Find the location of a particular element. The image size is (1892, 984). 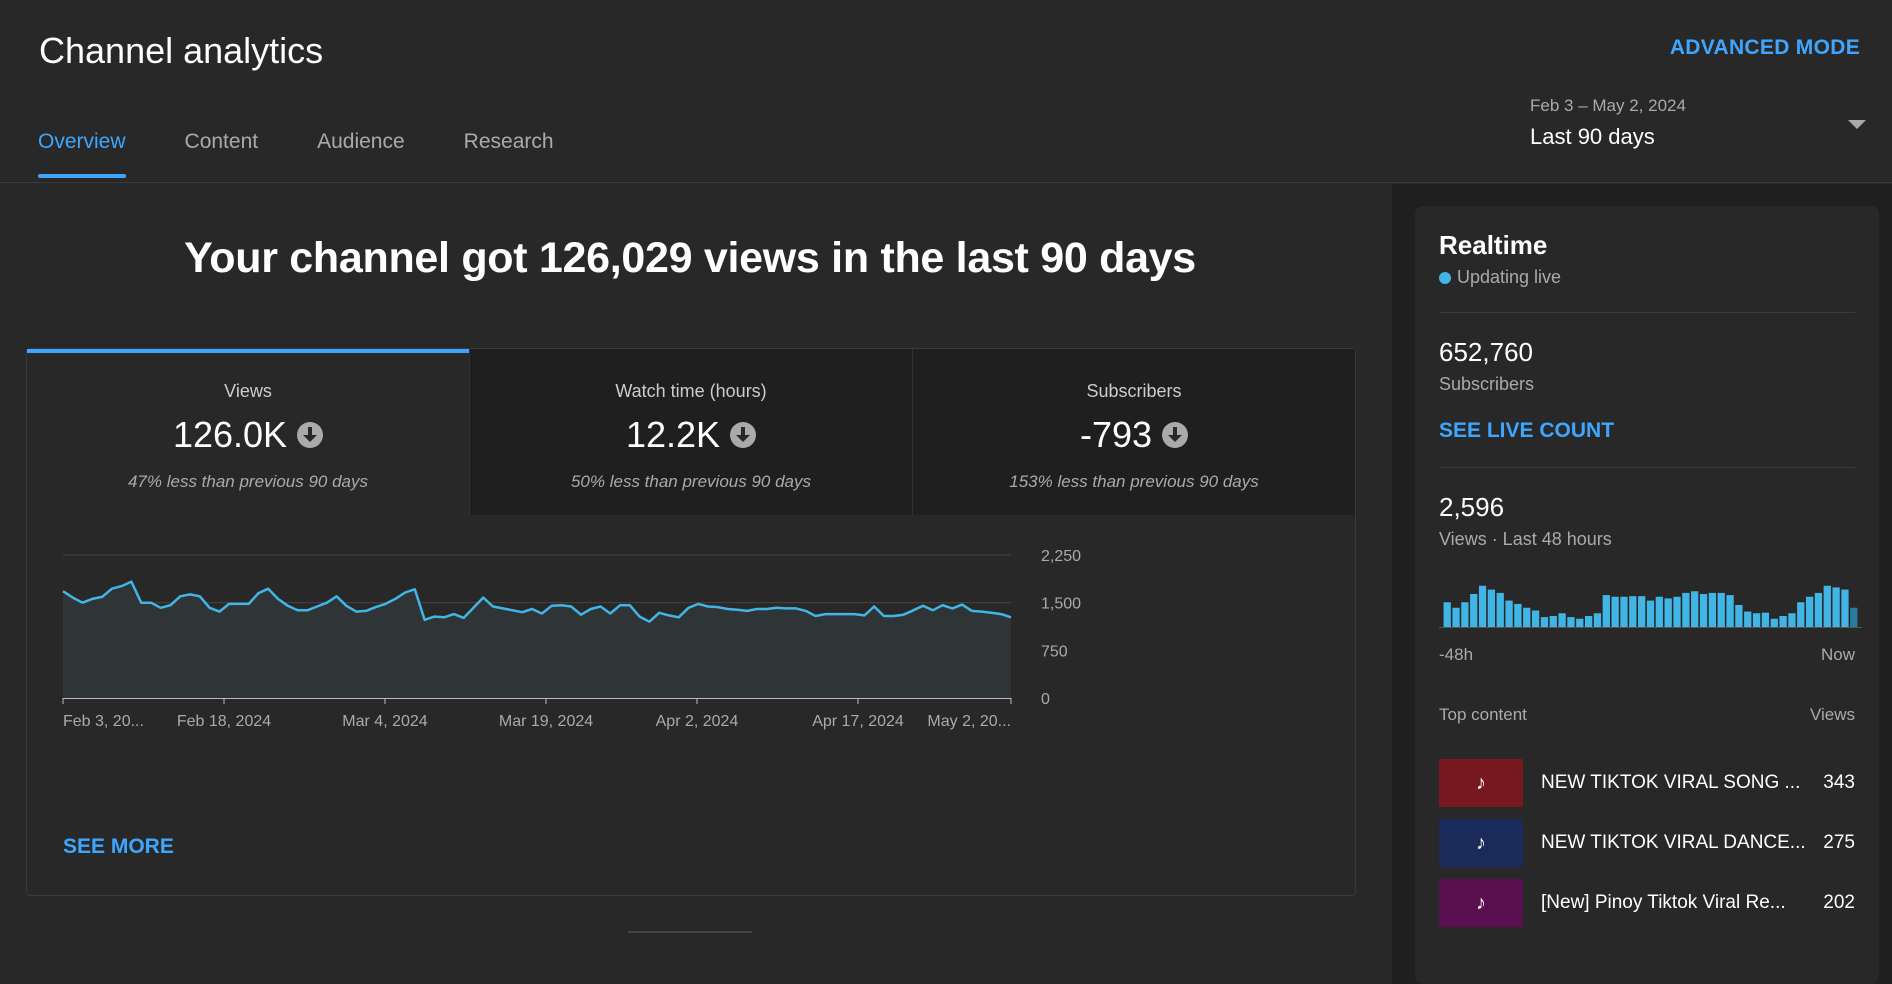

views-area-fill is located at coordinates (537, 639).